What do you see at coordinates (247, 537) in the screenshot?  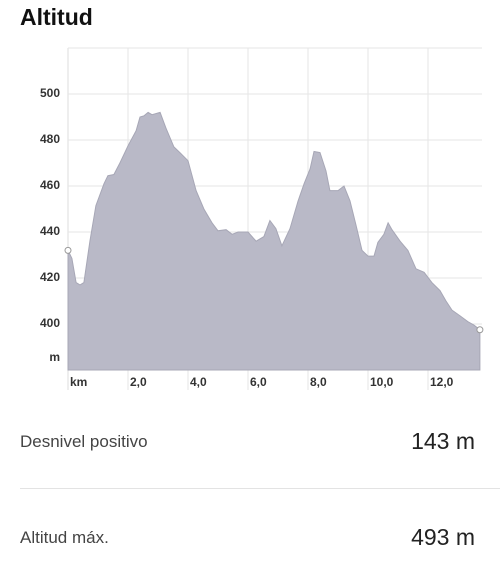 I see `stat-row: Altitud máx. 493 m` at bounding box center [247, 537].